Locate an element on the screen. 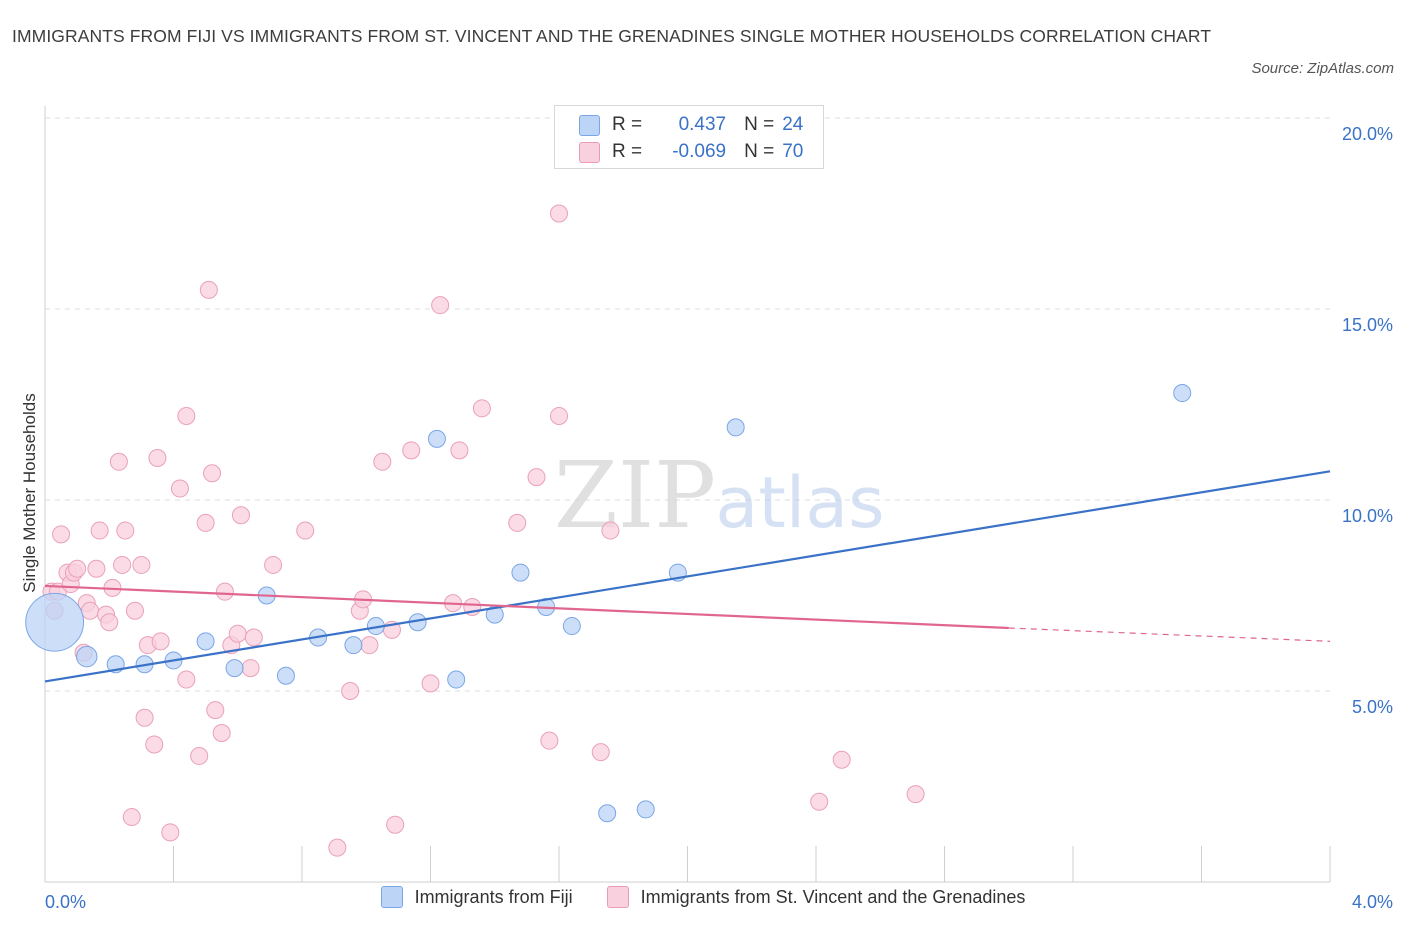 The image size is (1406, 930). watermark: ZIP atlas is located at coordinates (719, 495).